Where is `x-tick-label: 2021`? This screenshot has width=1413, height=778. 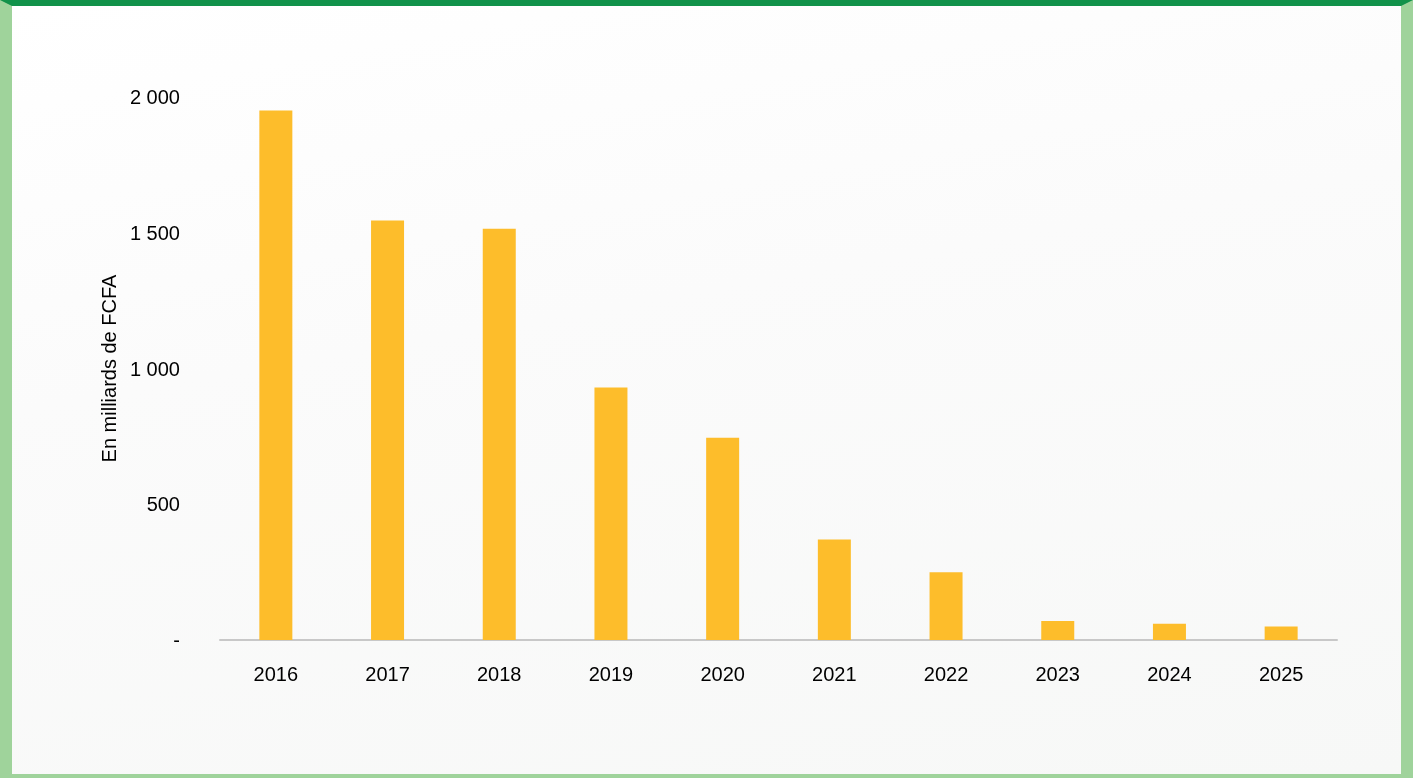
x-tick-label: 2021 is located at coordinates (834, 674).